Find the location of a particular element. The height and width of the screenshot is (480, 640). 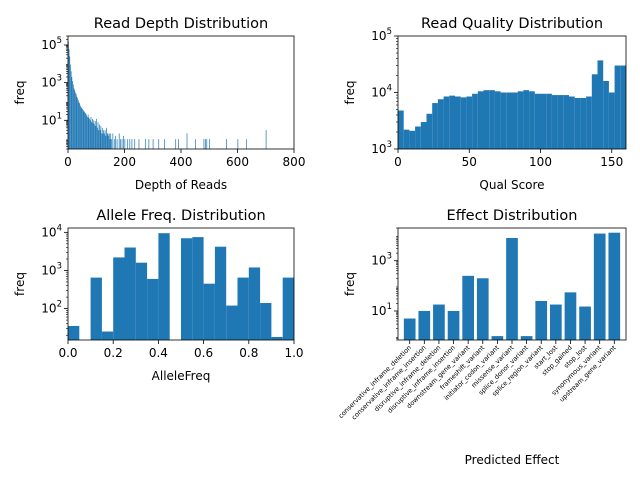

x-tick-label: 0.4 is located at coordinates (158, 353).